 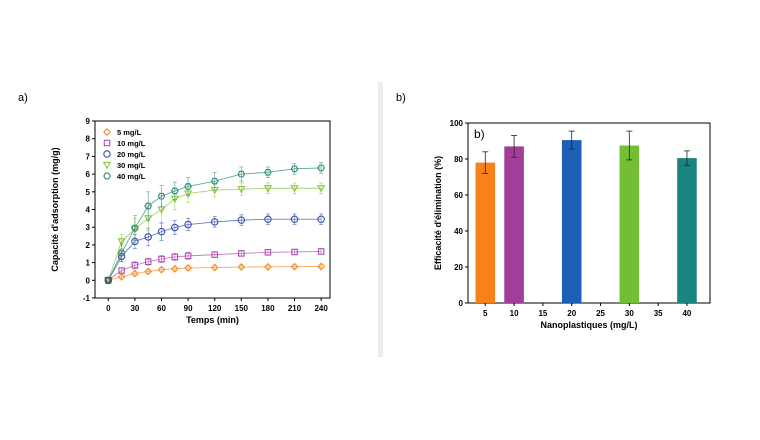 I want to click on y-axis-label: Efficacité d'élimination (%), so click(x=438, y=213).